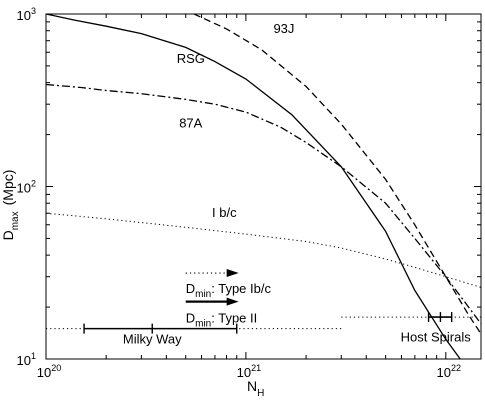  What do you see at coordinates (241, 288) in the screenshot?
I see `legend-label-0-post: : Type Ib/c` at bounding box center [241, 288].